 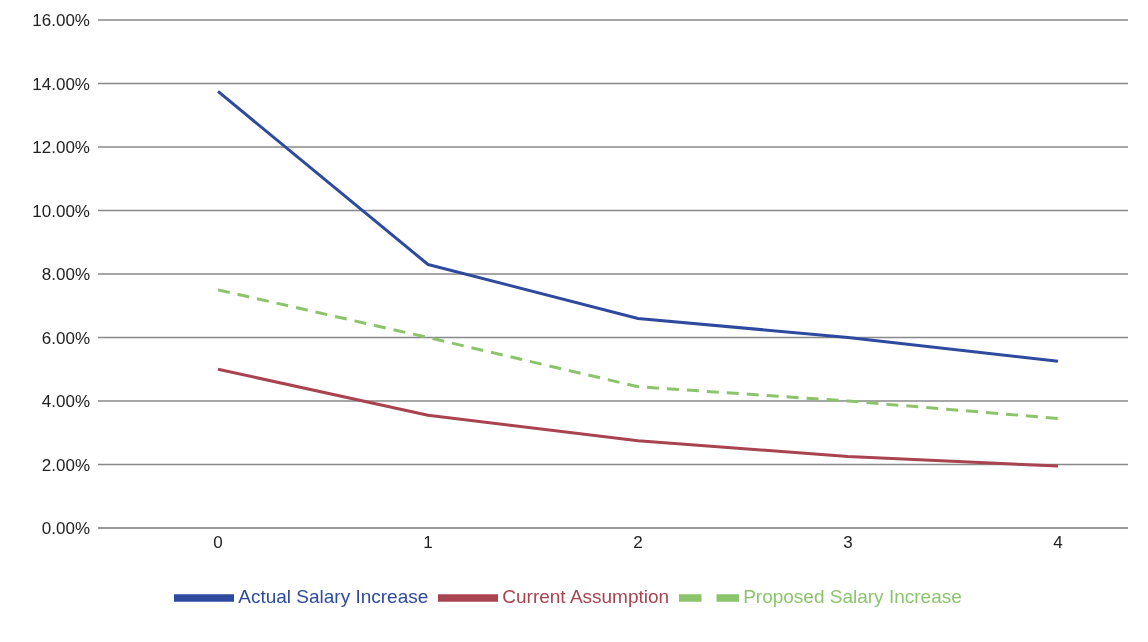 What do you see at coordinates (65, 275) in the screenshot?
I see `y-tick-label: 8.00%` at bounding box center [65, 275].